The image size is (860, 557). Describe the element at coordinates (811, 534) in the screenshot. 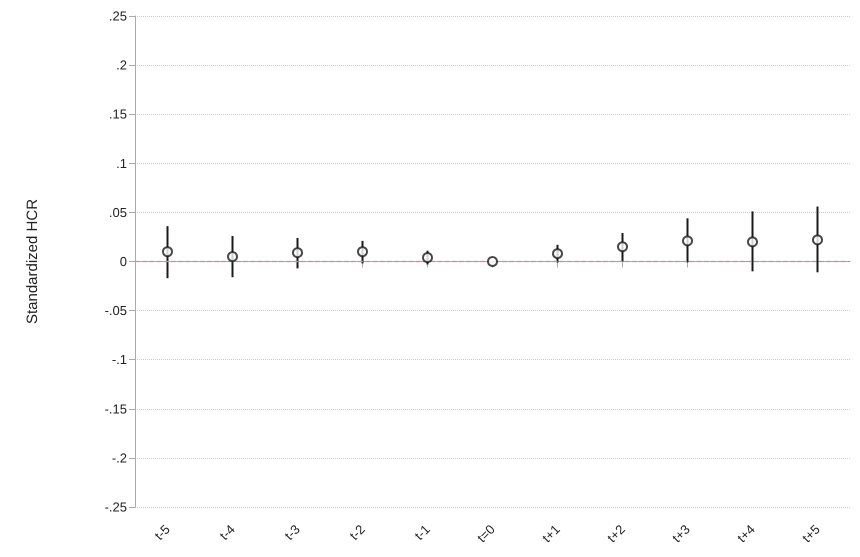

I see `x-tick-label: t+5` at that location.